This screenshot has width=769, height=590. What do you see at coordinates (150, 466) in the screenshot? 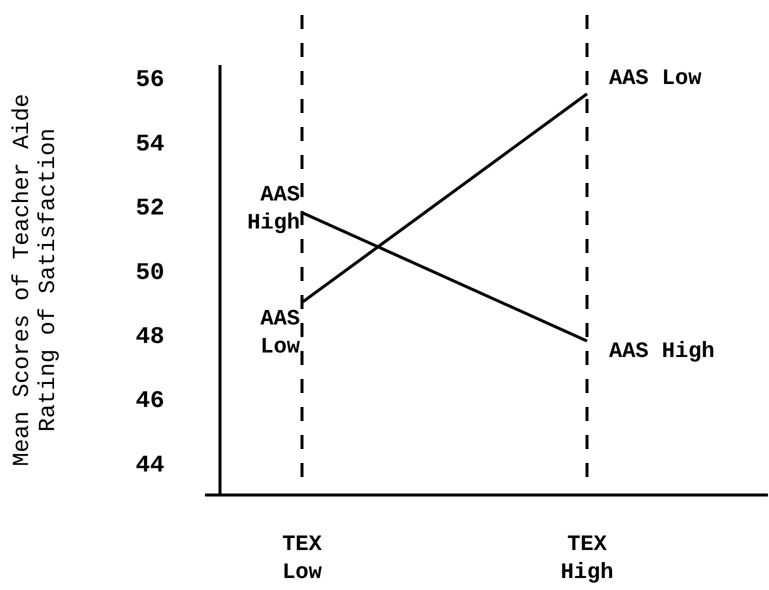
I see `y-tick-label: 44` at bounding box center [150, 466].